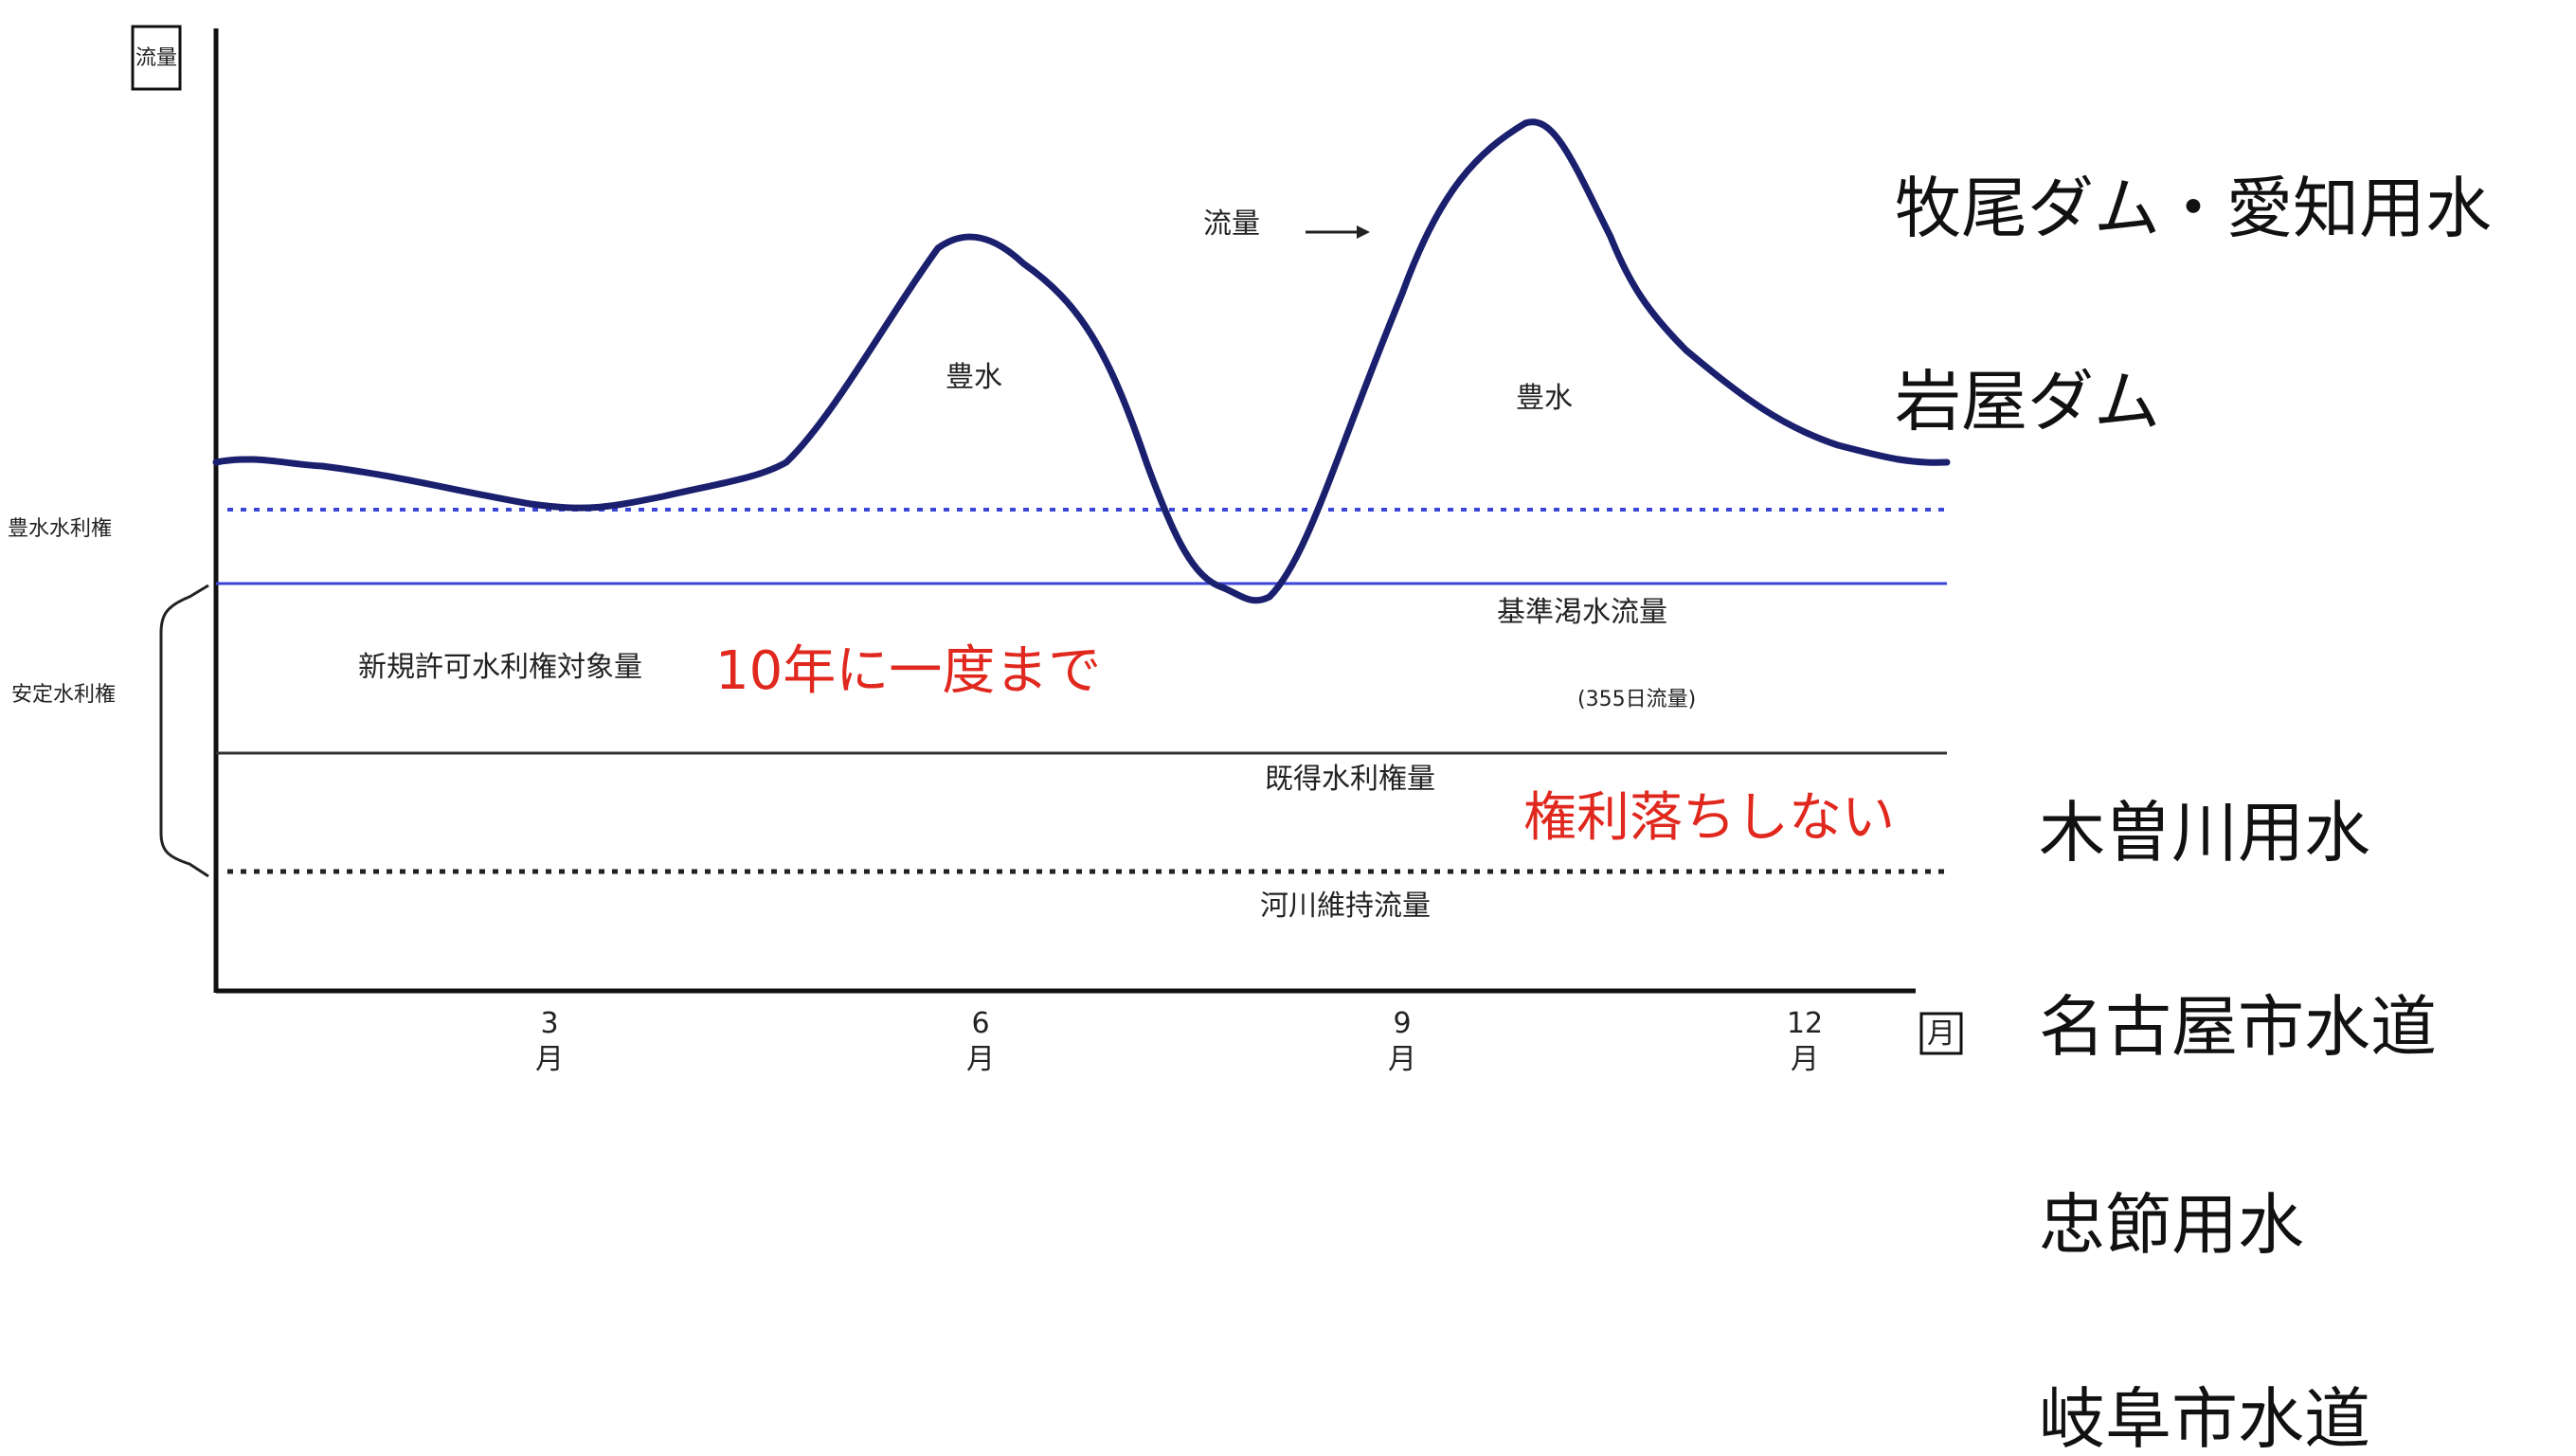  I want to click on side-label-bottom-3: 忠節用水, so click(2171, 1225).